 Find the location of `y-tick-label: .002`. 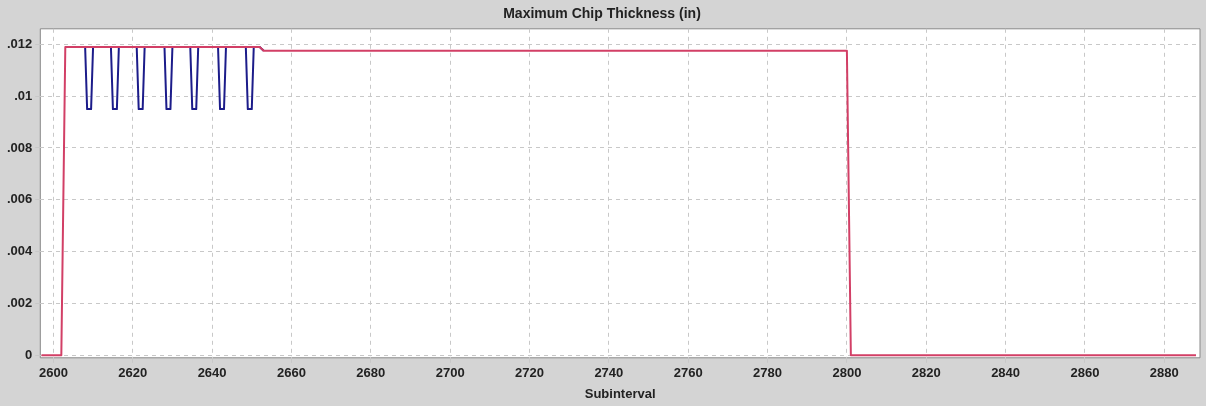

y-tick-label: .002 is located at coordinates (19, 302).